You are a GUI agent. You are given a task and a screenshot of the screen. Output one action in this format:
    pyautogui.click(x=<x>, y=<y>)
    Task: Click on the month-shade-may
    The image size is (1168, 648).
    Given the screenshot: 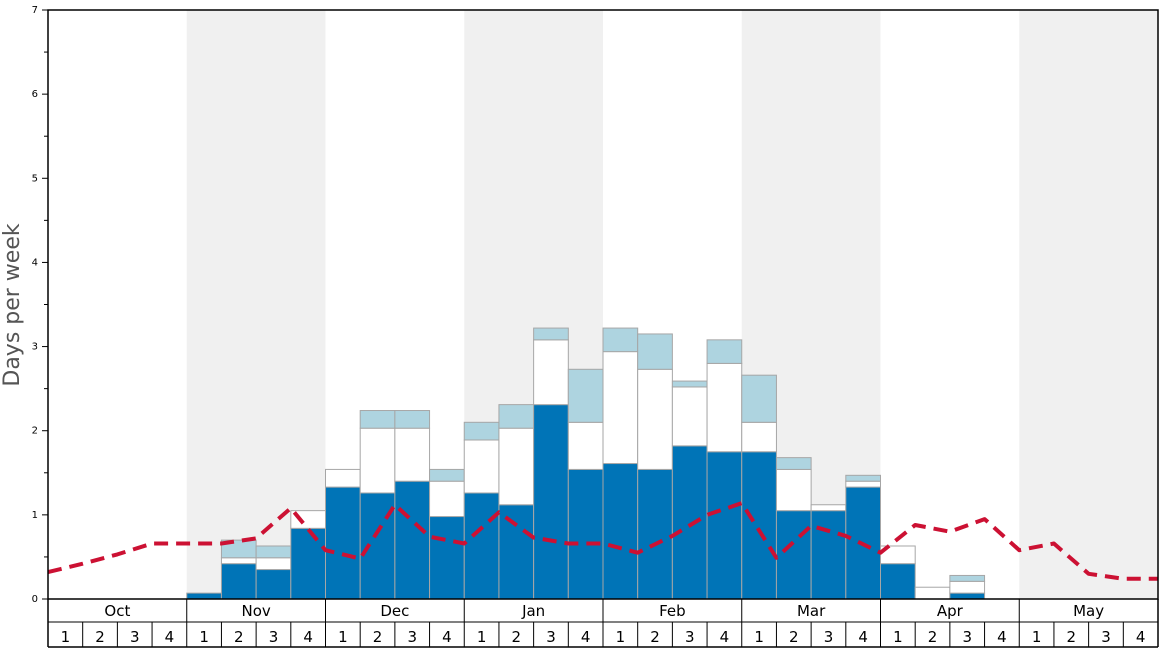 What is the action you would take?
    pyautogui.click(x=1088, y=304)
    